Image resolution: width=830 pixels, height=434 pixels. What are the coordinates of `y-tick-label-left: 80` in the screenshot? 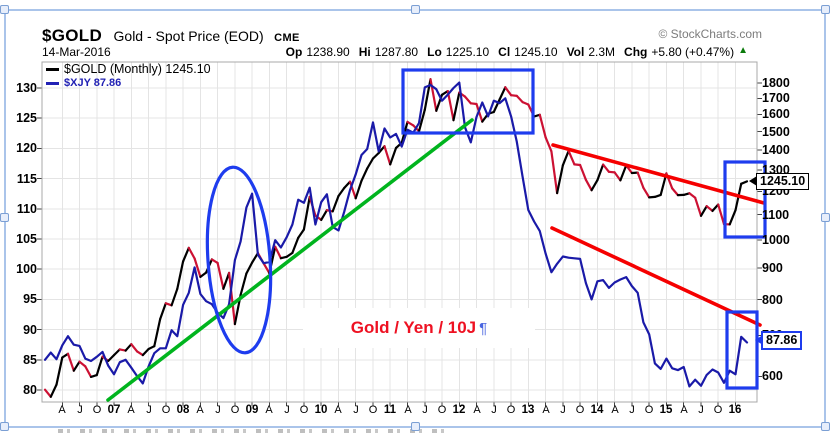 It's located at (30, 390).